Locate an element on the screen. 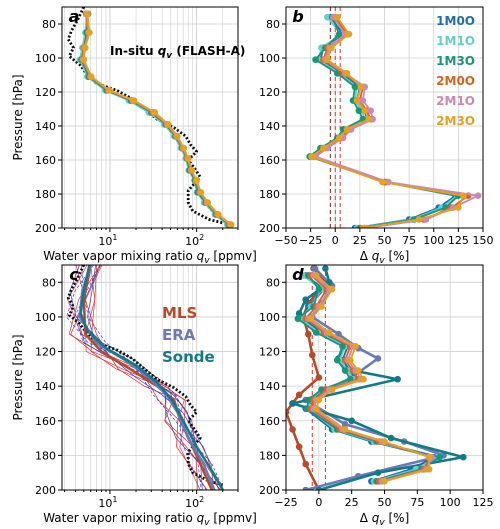 Image resolution: width=500 pixels, height=529 pixels. y-tick-label: 180 is located at coordinates (45, 455).